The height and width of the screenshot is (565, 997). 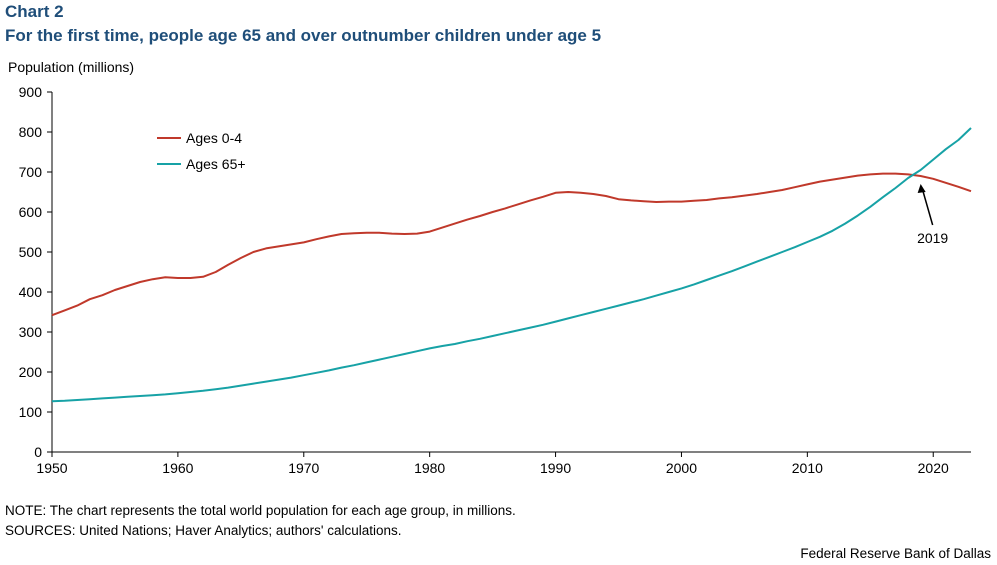 What do you see at coordinates (31, 172) in the screenshot?
I see `y-tick-label: 700` at bounding box center [31, 172].